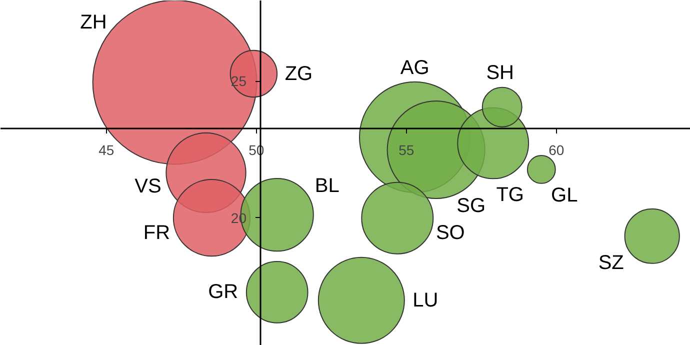  I want to click on y-tick-label: 25, so click(238, 81).